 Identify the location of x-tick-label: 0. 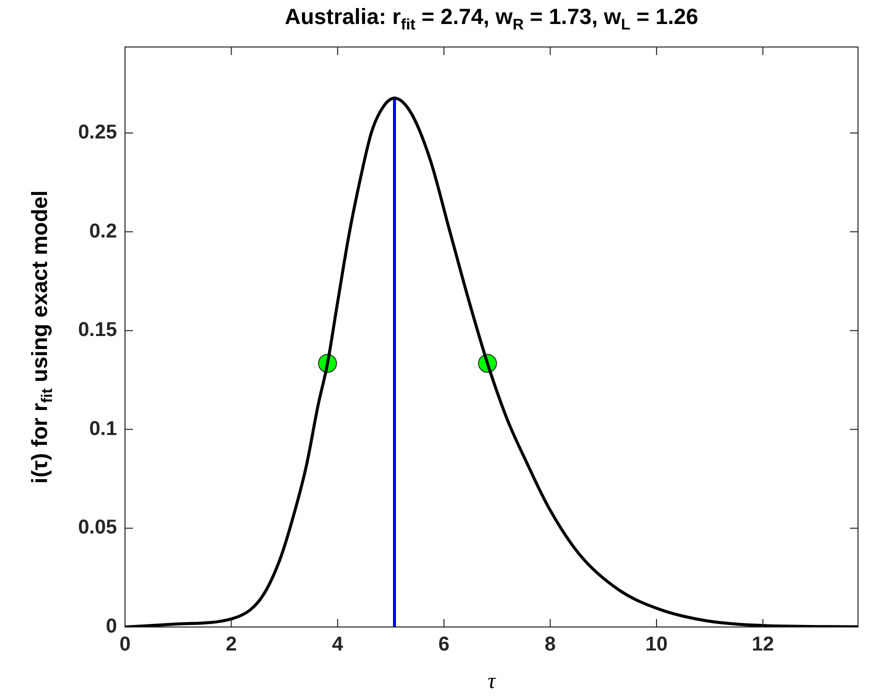
(125, 645).